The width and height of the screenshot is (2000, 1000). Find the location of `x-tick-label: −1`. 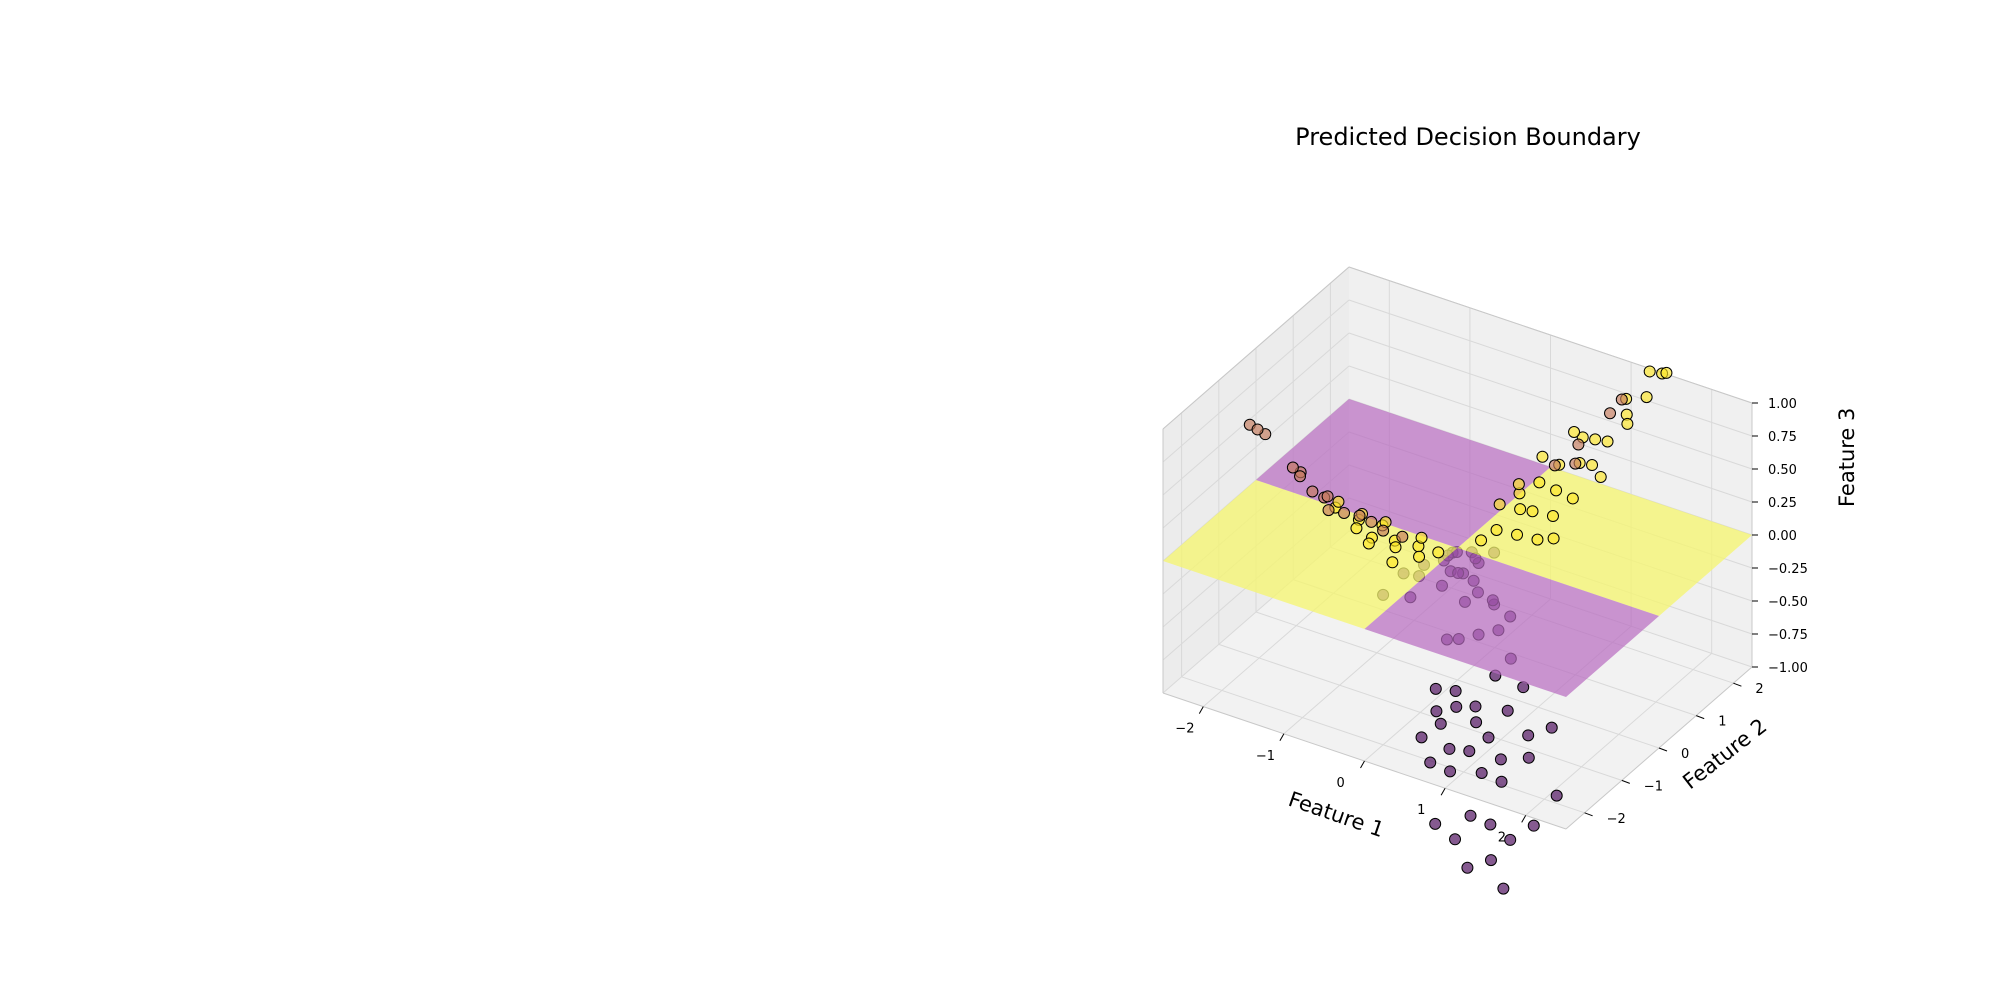

x-tick-label: −1 is located at coordinates (1265, 756).